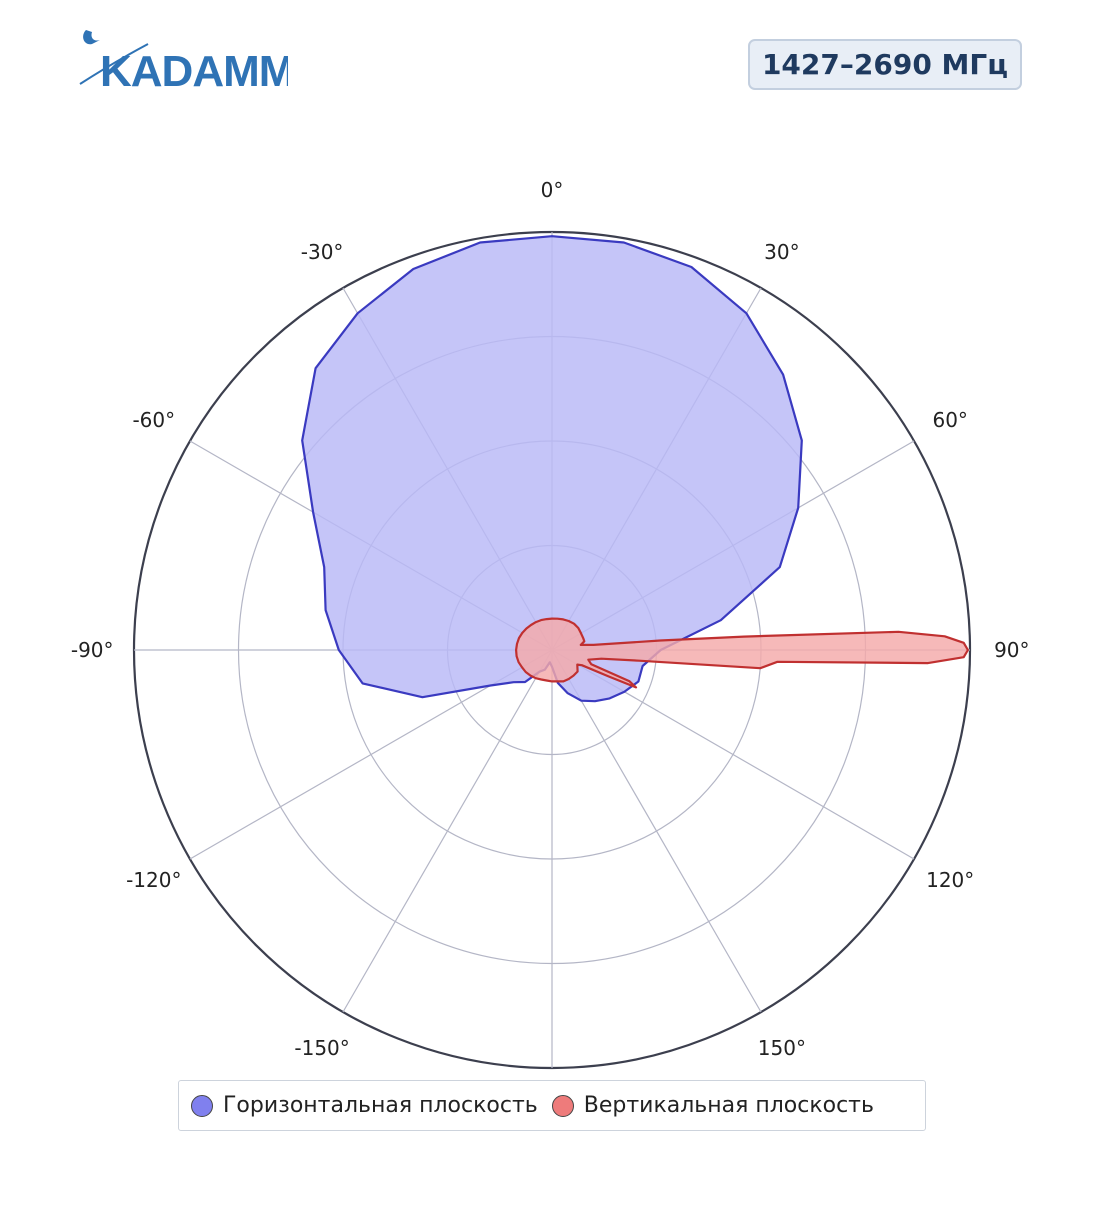  What do you see at coordinates (1011, 650) in the screenshot?
I see `angular-tick-label: 90°` at bounding box center [1011, 650].